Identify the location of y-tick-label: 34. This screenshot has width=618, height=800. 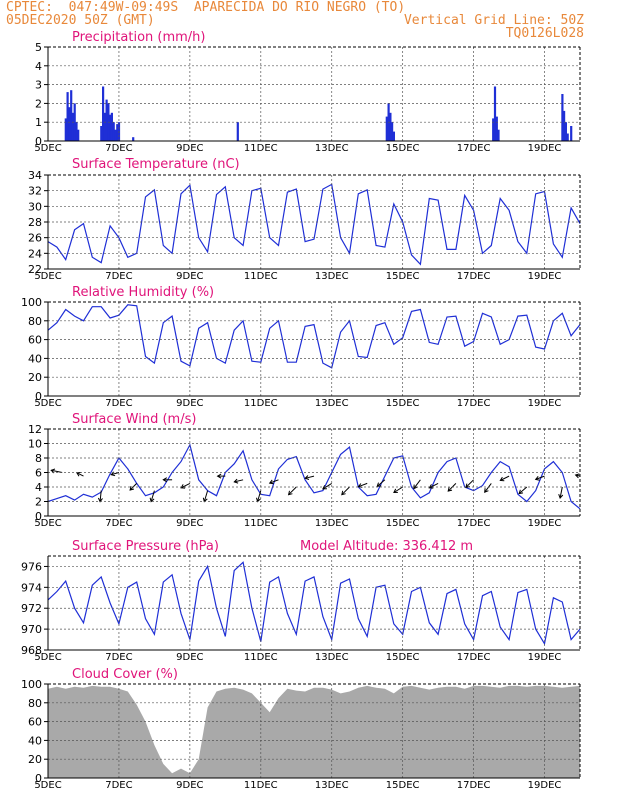
(35, 175).